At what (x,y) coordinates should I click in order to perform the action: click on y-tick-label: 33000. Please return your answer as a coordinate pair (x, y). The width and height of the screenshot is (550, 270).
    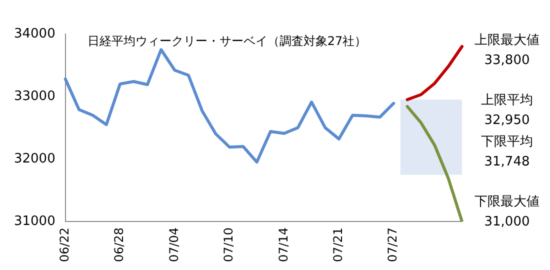
    Looking at the image, I should click on (35, 96).